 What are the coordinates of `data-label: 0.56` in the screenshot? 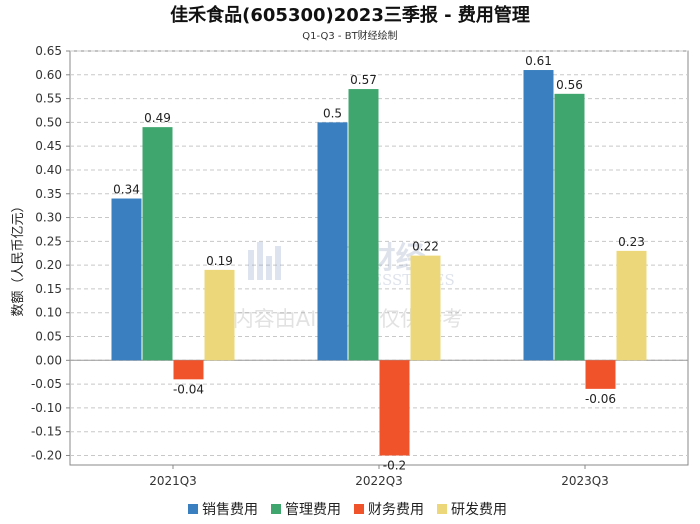 It's located at (569, 85).